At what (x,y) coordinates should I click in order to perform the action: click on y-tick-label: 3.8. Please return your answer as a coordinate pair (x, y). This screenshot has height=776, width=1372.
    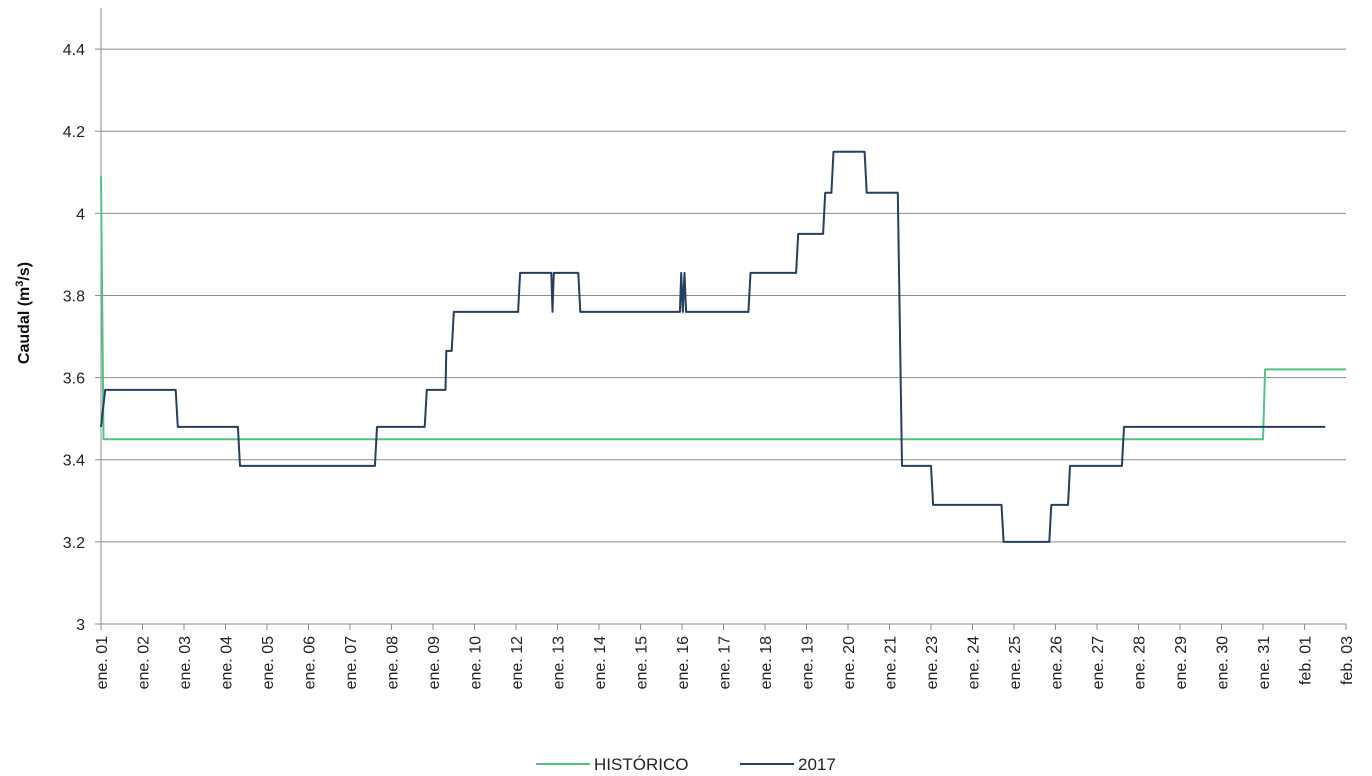
    Looking at the image, I should click on (74, 296).